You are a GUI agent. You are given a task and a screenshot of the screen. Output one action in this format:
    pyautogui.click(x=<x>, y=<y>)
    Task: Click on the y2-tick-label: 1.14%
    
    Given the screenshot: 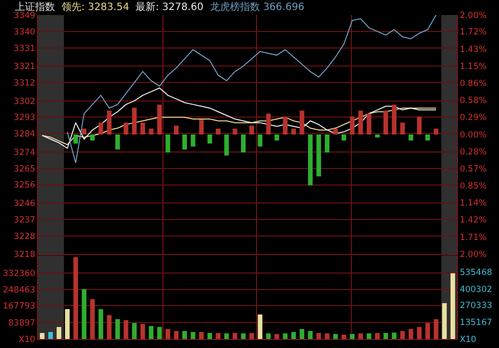 What is the action you would take?
    pyautogui.click(x=473, y=203)
    